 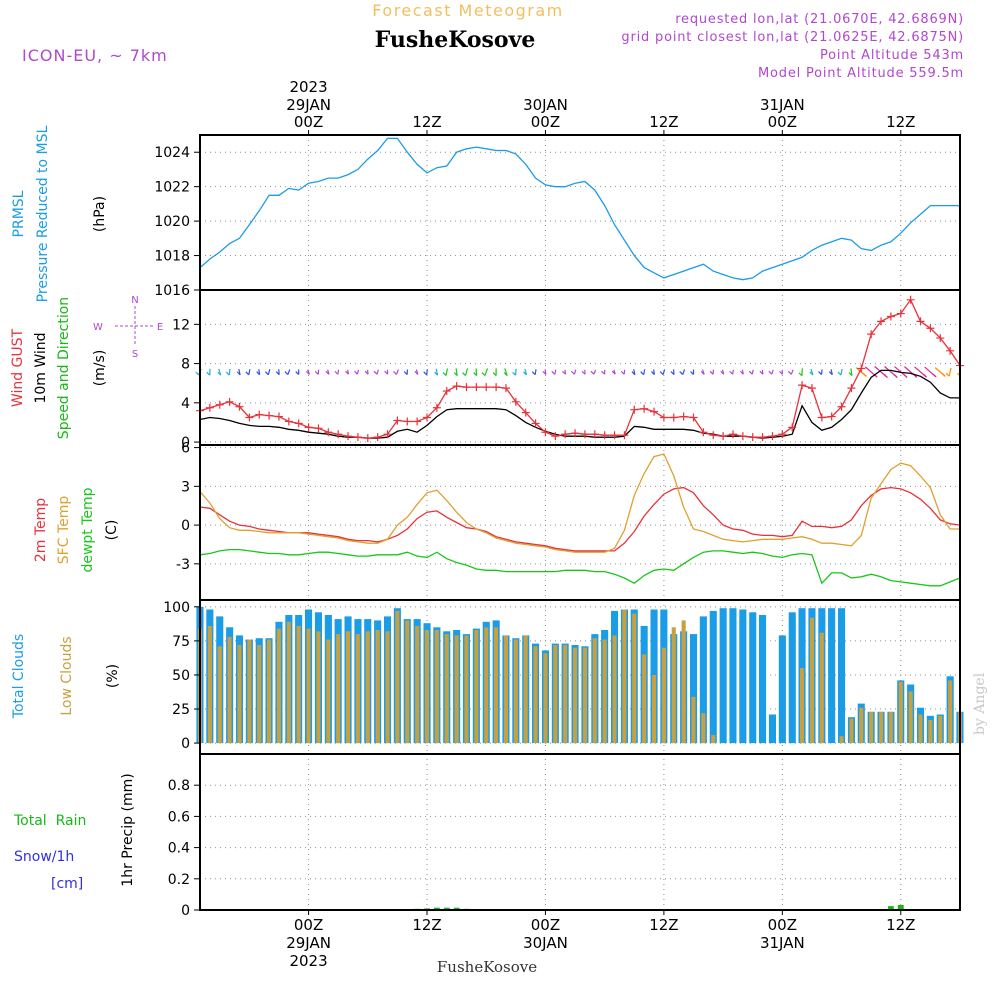 I want to click on bottom-time-label-1: 12Z, so click(x=426, y=925).